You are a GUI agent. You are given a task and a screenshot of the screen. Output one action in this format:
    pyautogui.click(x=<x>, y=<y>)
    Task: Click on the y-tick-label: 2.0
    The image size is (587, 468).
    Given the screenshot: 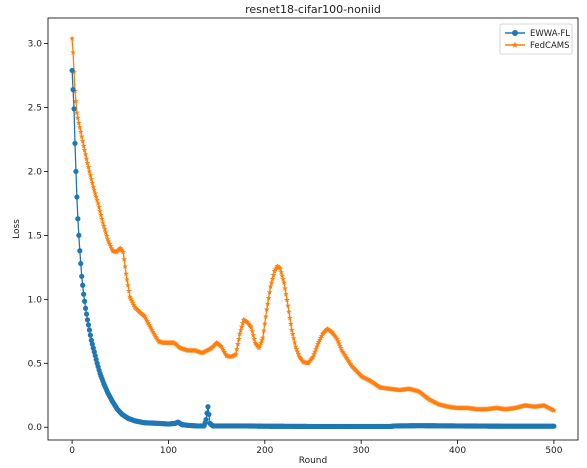 What is the action you would take?
    pyautogui.click(x=35, y=172)
    